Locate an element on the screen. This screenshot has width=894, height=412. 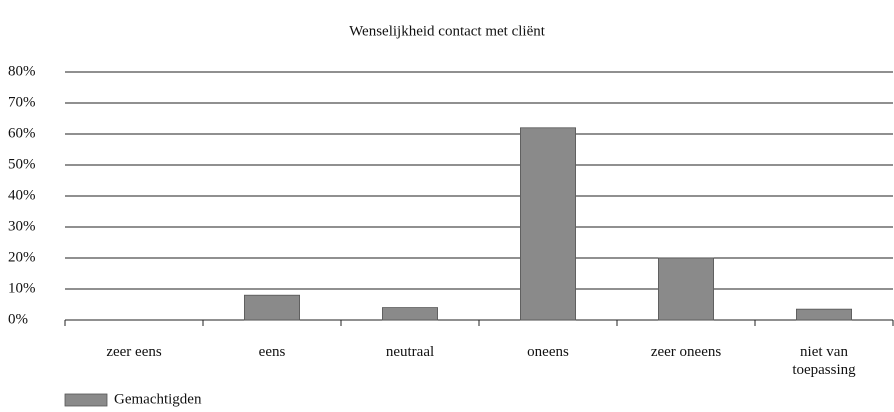
x-tick-label: zeer eens is located at coordinates (134, 352).